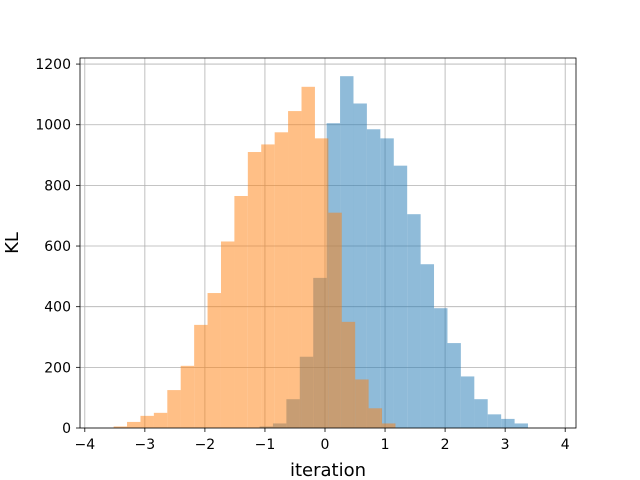 This screenshot has width=640, height=480. What do you see at coordinates (385, 445) in the screenshot?
I see `x-tick-label: 1` at bounding box center [385, 445].